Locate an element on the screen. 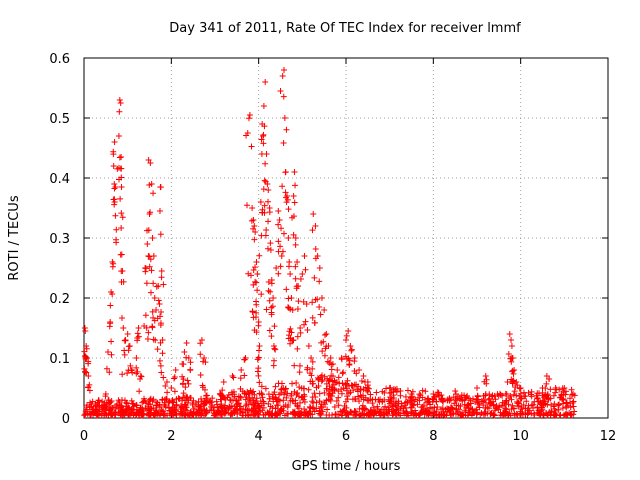 Image resolution: width=640 pixels, height=480 pixels. x-tick-label: 6 is located at coordinates (346, 436).